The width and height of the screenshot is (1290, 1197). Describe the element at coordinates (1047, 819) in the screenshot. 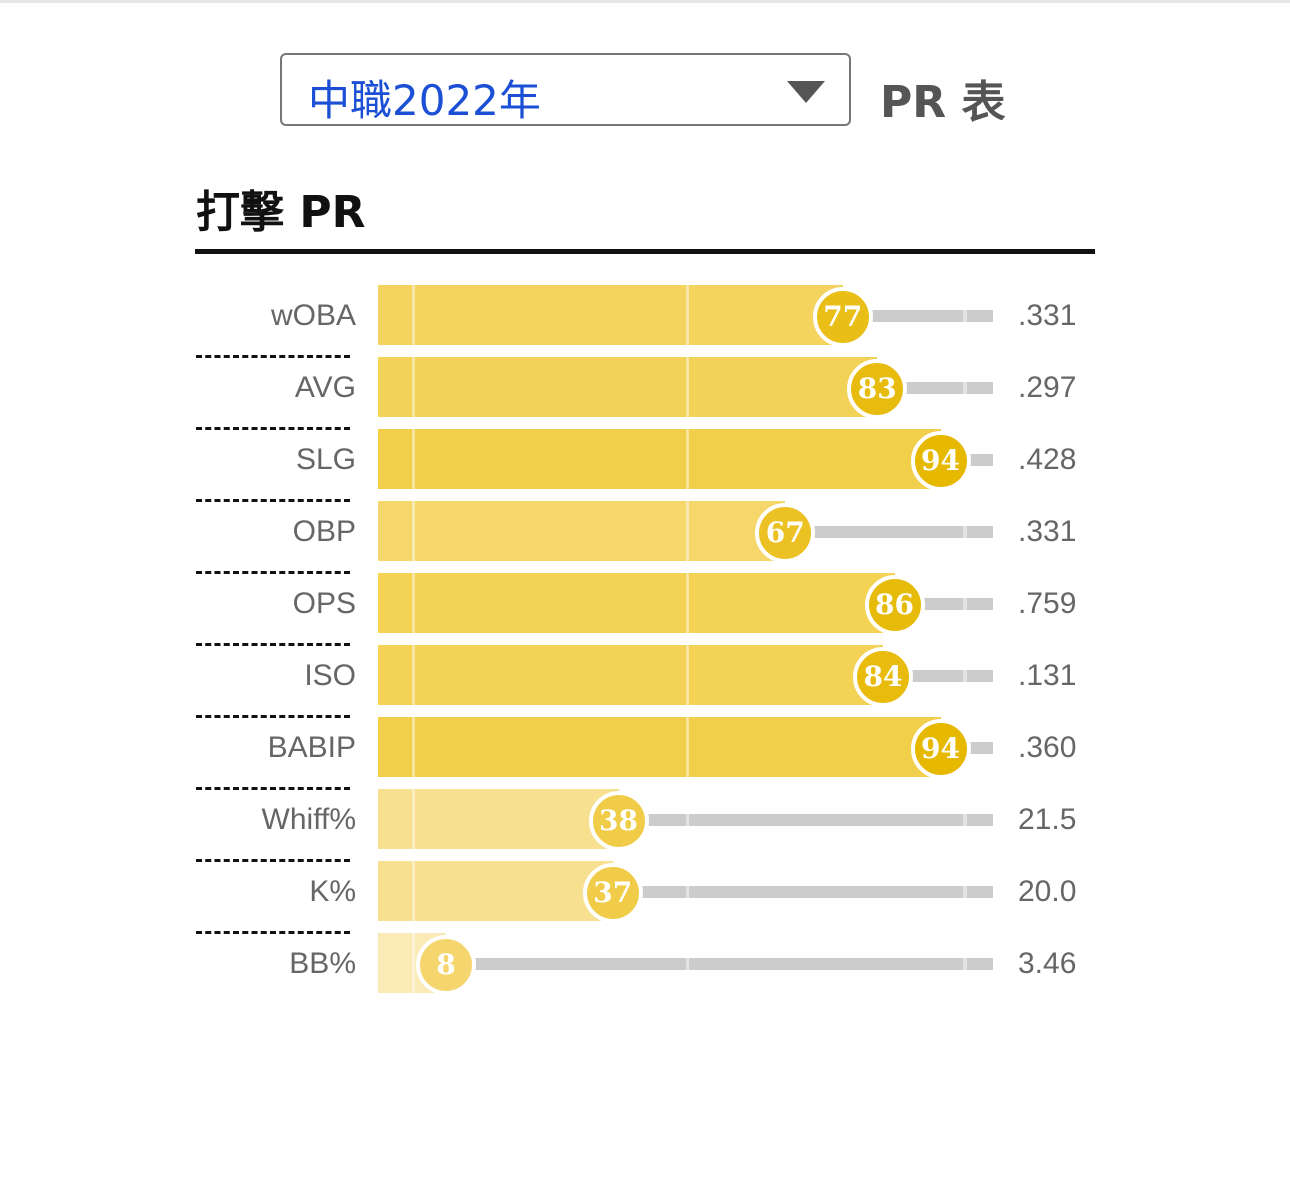

I see `stat-value: 21.5` at that location.